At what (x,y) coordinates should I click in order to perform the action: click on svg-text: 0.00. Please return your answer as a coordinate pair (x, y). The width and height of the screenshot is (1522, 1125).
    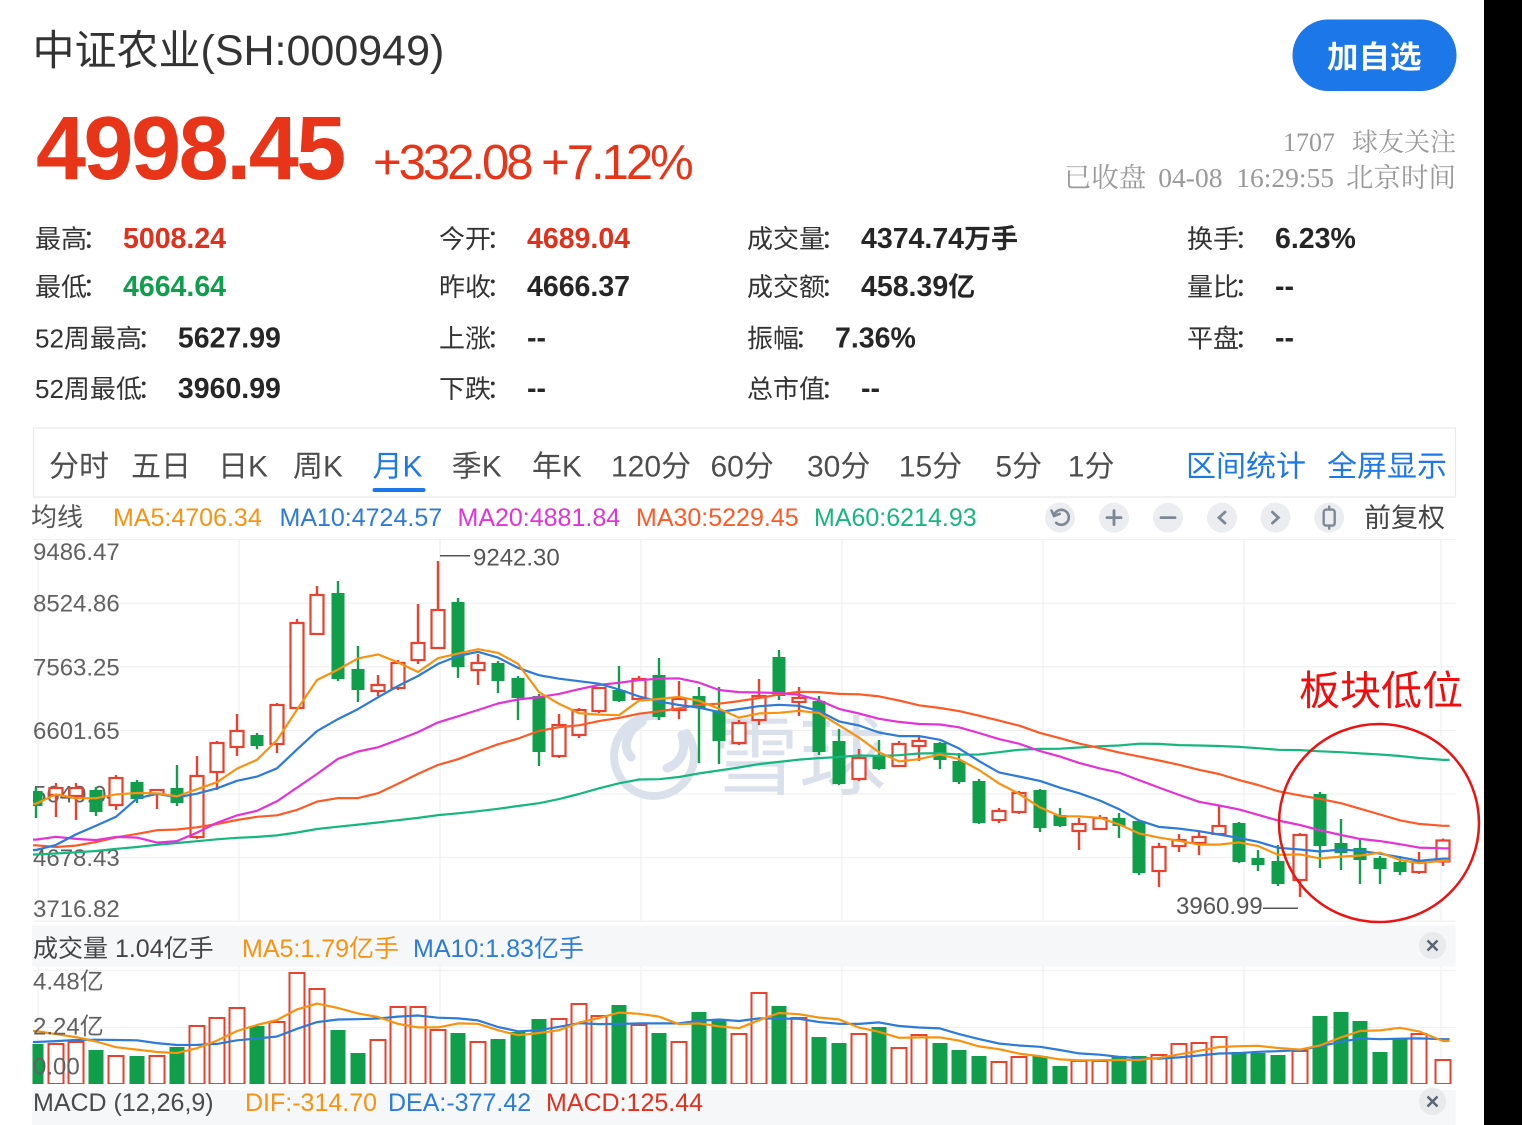
    Looking at the image, I should click on (56, 1067).